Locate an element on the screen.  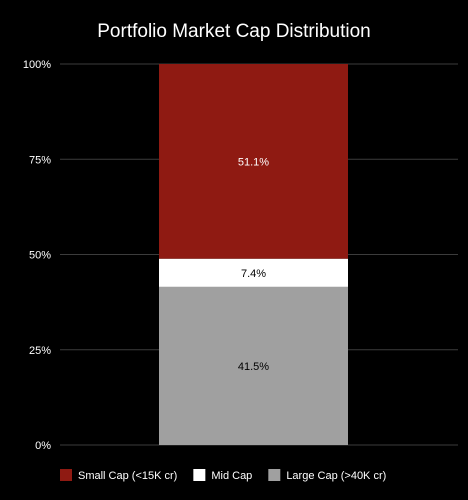
data-label: 41.5% is located at coordinates (253, 367).